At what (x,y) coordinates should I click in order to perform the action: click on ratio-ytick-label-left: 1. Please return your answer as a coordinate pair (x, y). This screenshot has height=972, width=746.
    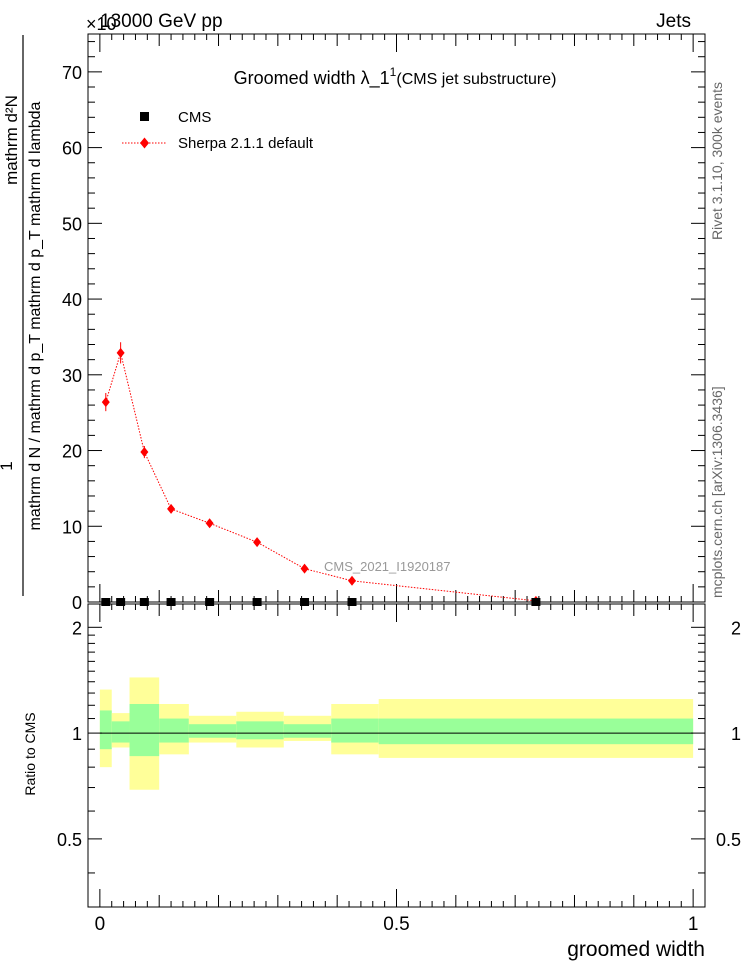
    Looking at the image, I should click on (77, 734).